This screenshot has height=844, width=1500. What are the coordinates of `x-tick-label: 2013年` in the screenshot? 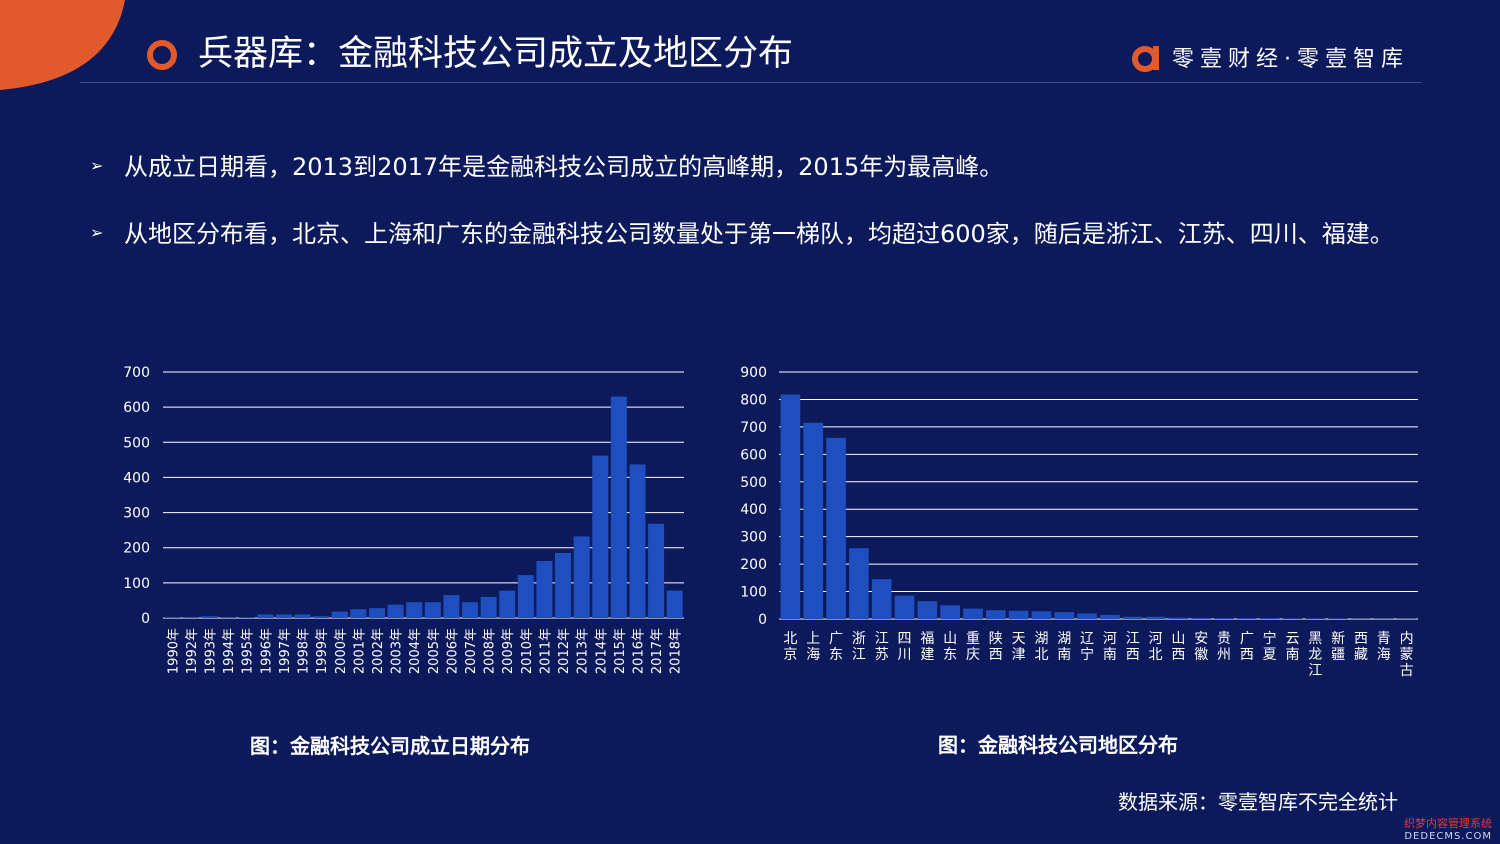 It's located at (583, 651).